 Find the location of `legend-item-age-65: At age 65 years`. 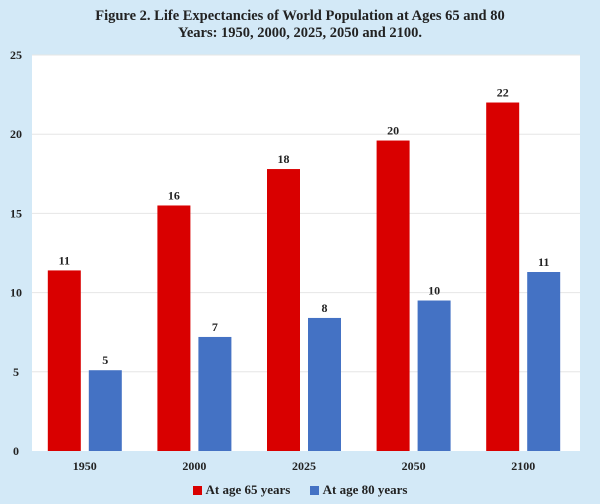

legend-item-age-65: At age 65 years is located at coordinates (241, 490).